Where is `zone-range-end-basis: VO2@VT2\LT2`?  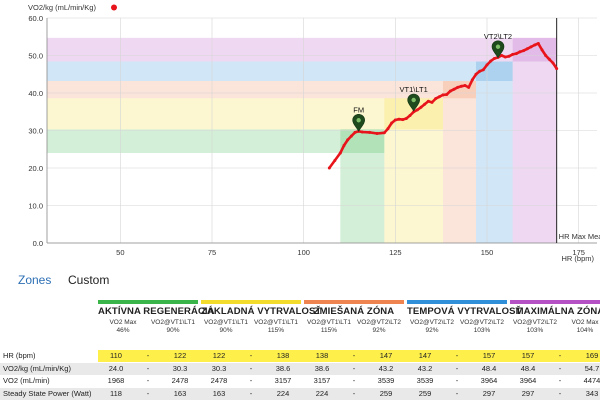
zone-range-end-basis: VO2@VT2\LT2 is located at coordinates (379, 322).